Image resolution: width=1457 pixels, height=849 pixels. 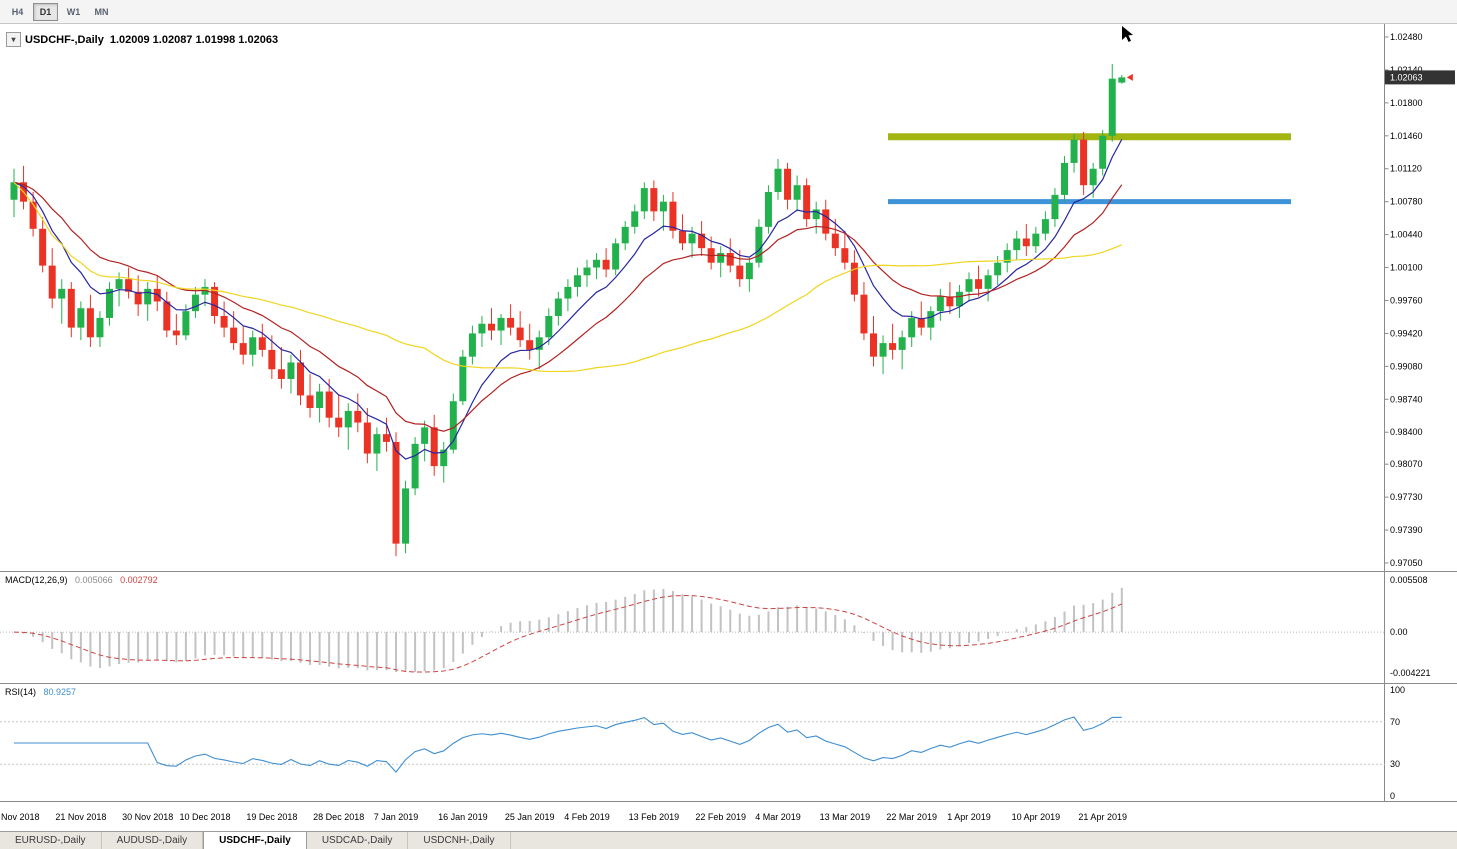 I want to click on date-label: 12 Nov 2018, so click(x=20, y=817).